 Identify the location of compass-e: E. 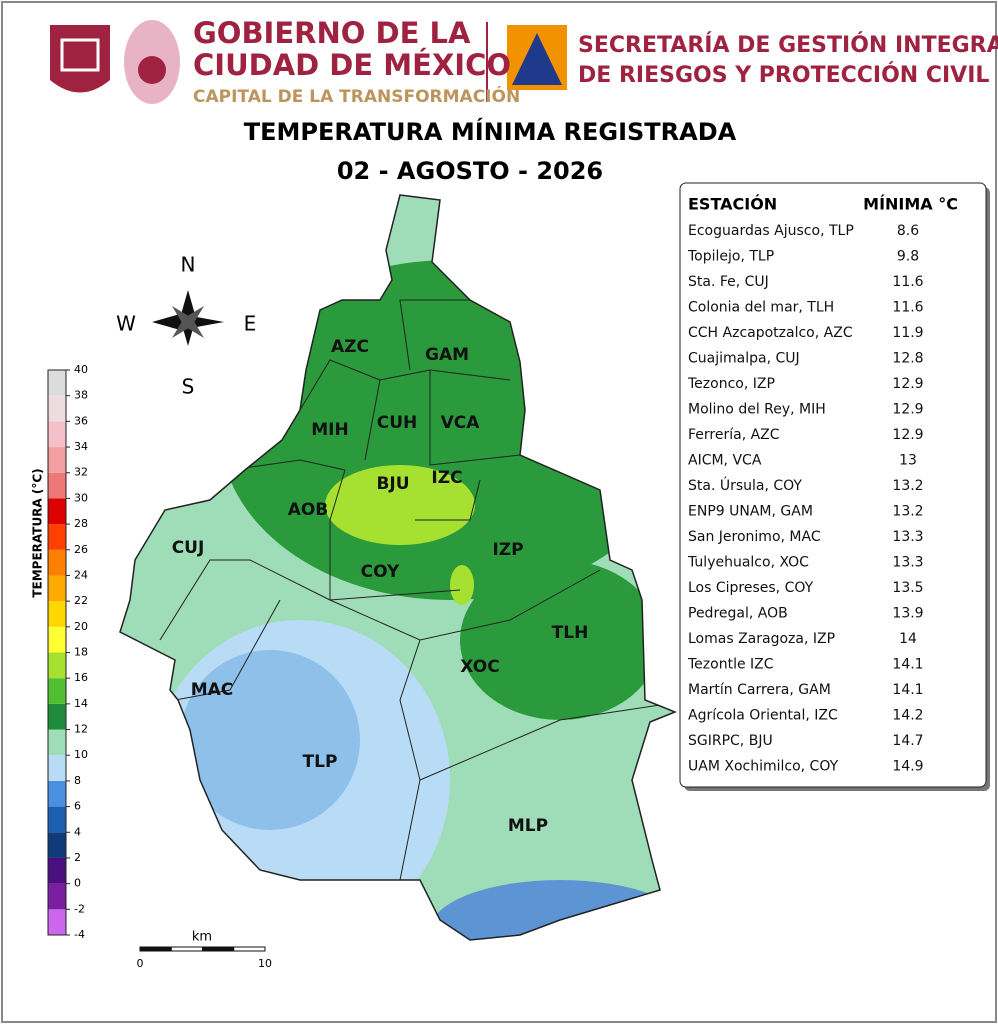
(250, 324).